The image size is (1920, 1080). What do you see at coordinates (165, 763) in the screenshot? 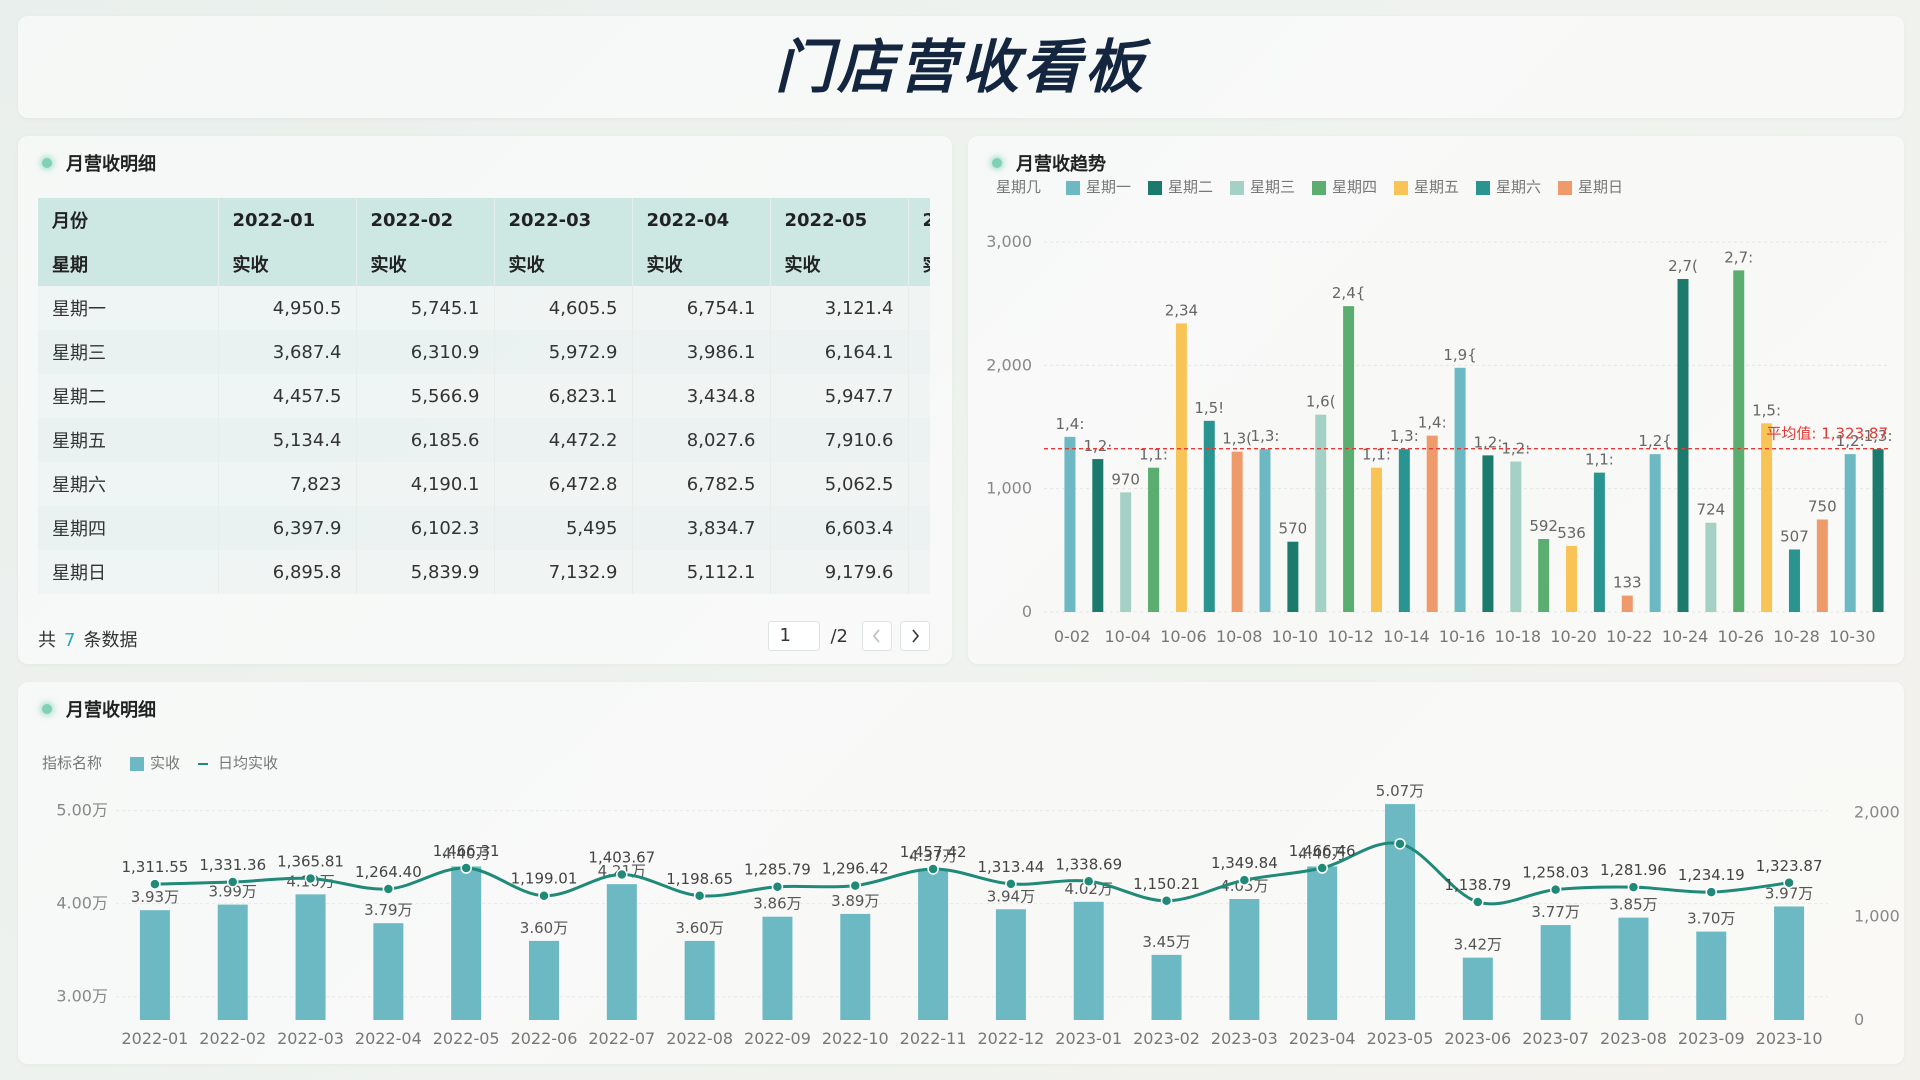
I see `legend-label: 实收` at bounding box center [165, 763].